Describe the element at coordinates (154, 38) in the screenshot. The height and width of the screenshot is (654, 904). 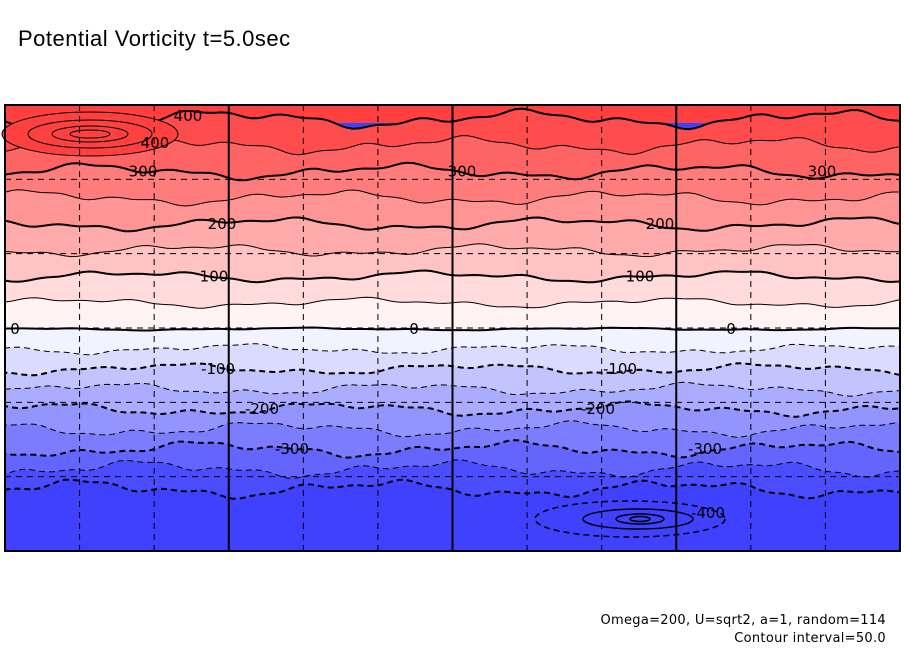
I see `chart-title: Potential Vorticity t=5.0sec` at that location.